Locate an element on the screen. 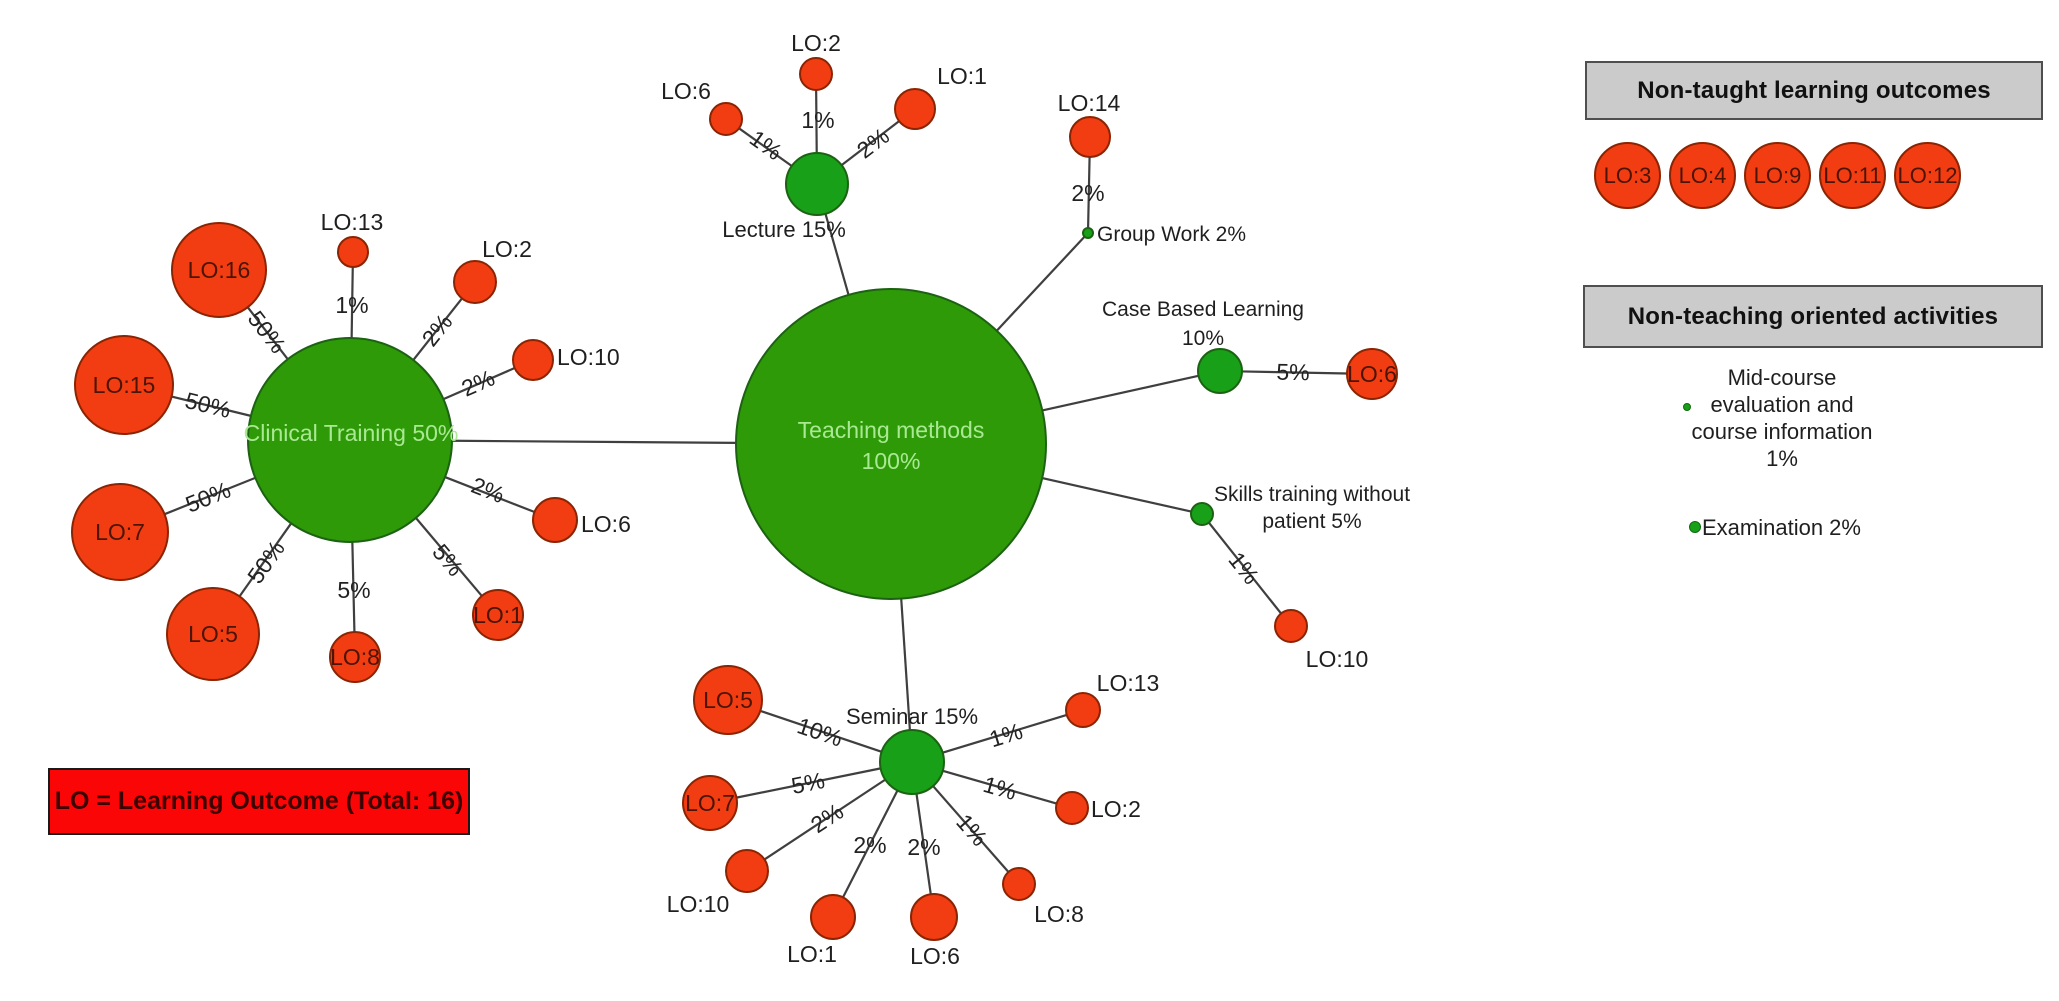 This screenshot has width=2059, height=1001. node-label-c7: LO:7 is located at coordinates (120, 532).